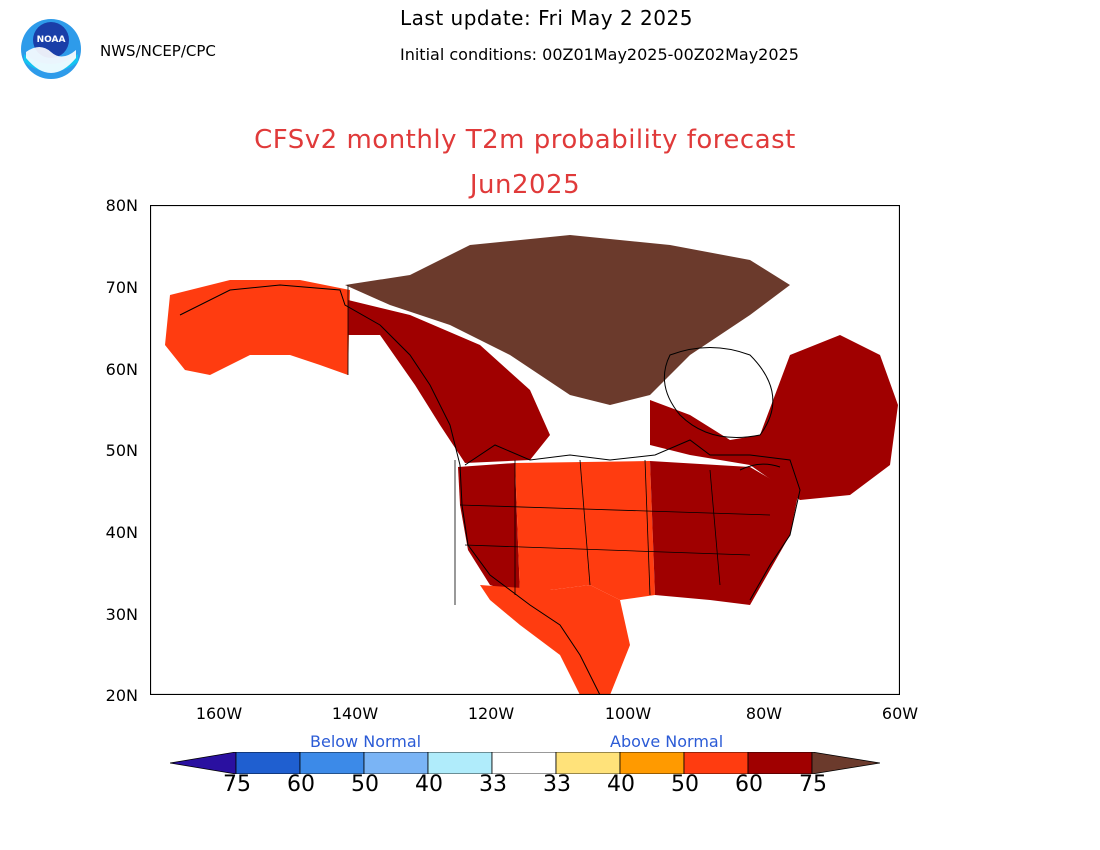  What do you see at coordinates (121, 695) in the screenshot?
I see `lat-tick-20: 20N` at bounding box center [121, 695].